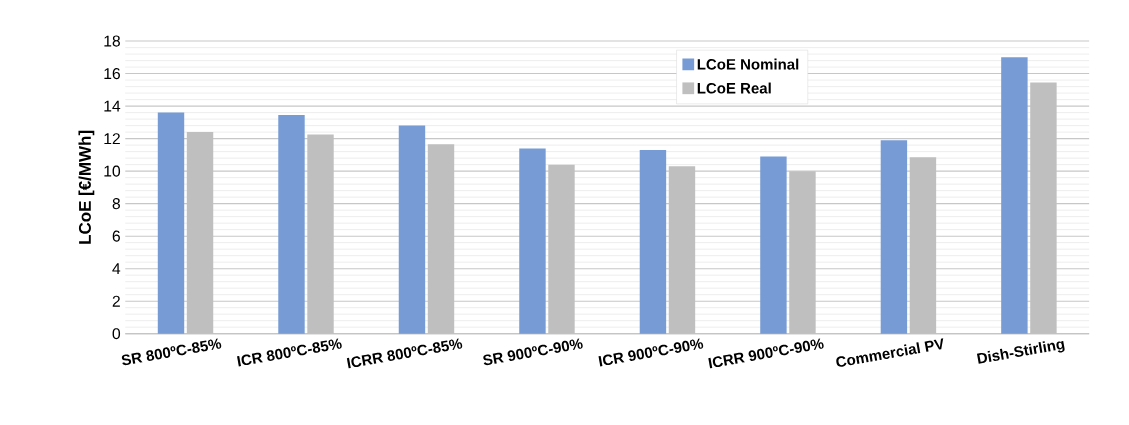 The height and width of the screenshot is (425, 1129). Describe the element at coordinates (890, 353) in the screenshot. I see `x-tick-label: Commercial PV` at that location.